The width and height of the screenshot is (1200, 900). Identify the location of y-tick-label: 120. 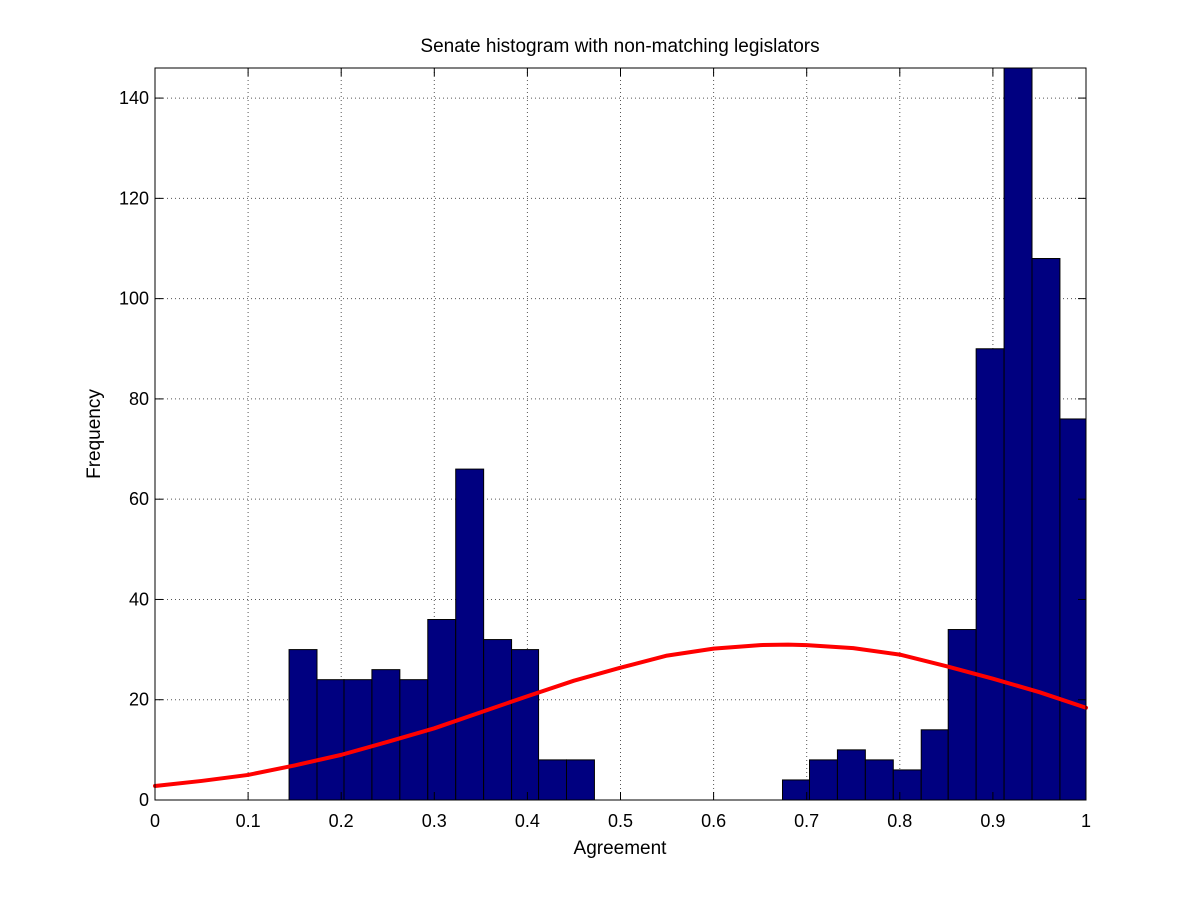
(134, 198).